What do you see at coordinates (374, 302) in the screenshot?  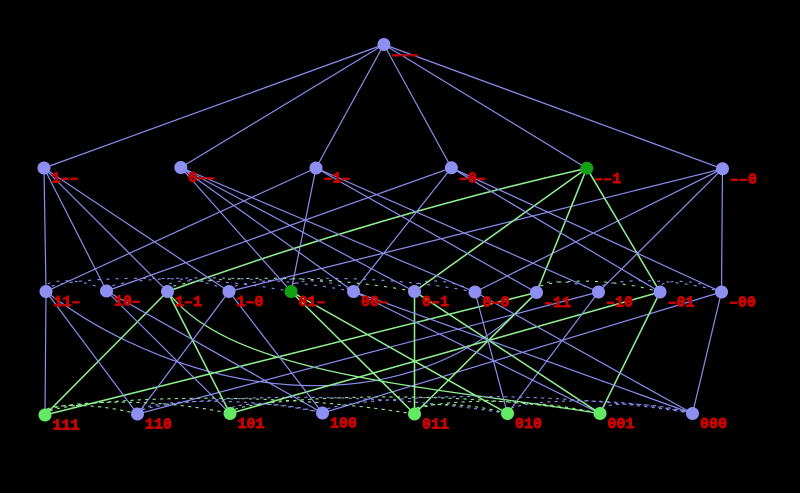 I see `svg-text: 00–` at bounding box center [374, 302].